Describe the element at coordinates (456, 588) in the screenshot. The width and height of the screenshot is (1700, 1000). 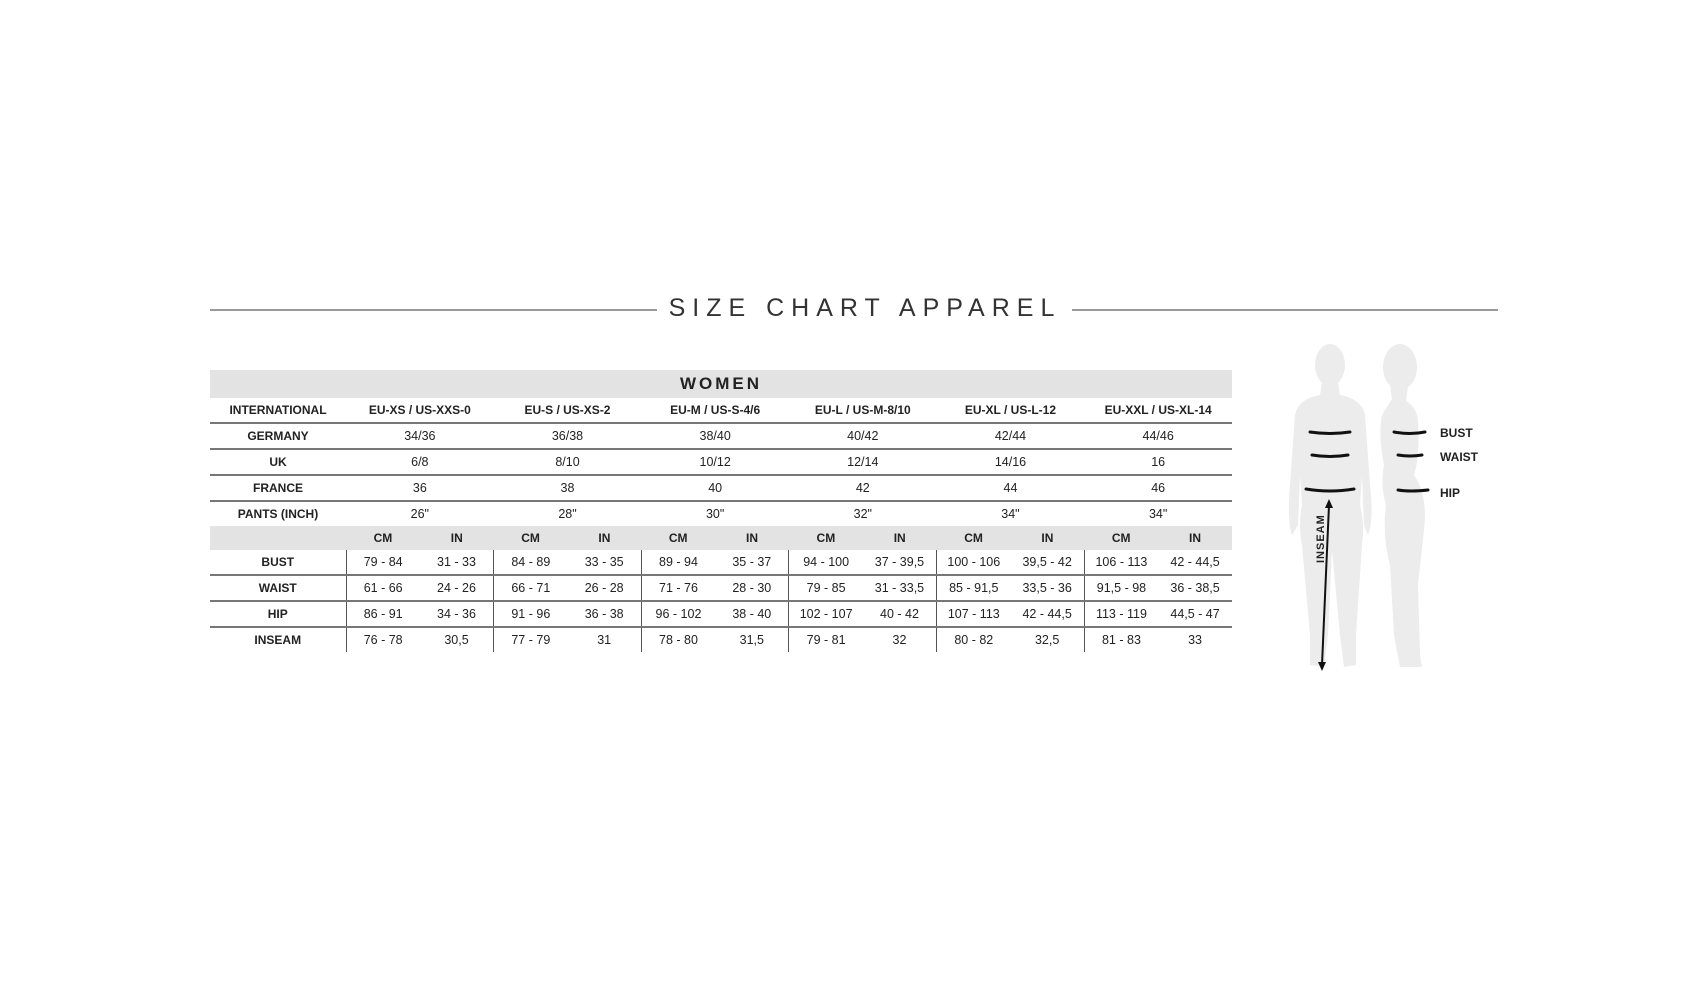
I see `inch-cell: 24 - 26` at that location.